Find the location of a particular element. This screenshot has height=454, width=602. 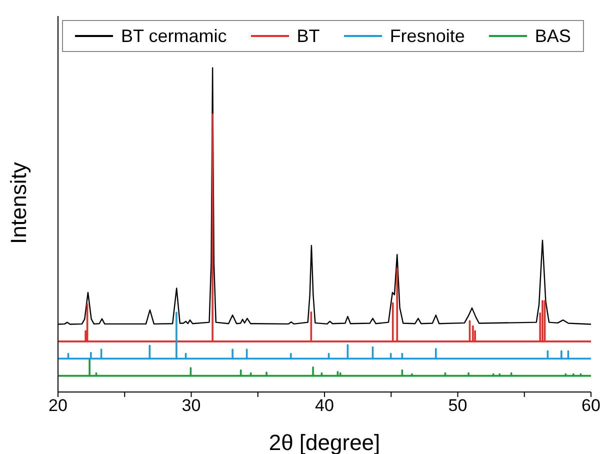

x-tick-label: 20 is located at coordinates (58, 406).